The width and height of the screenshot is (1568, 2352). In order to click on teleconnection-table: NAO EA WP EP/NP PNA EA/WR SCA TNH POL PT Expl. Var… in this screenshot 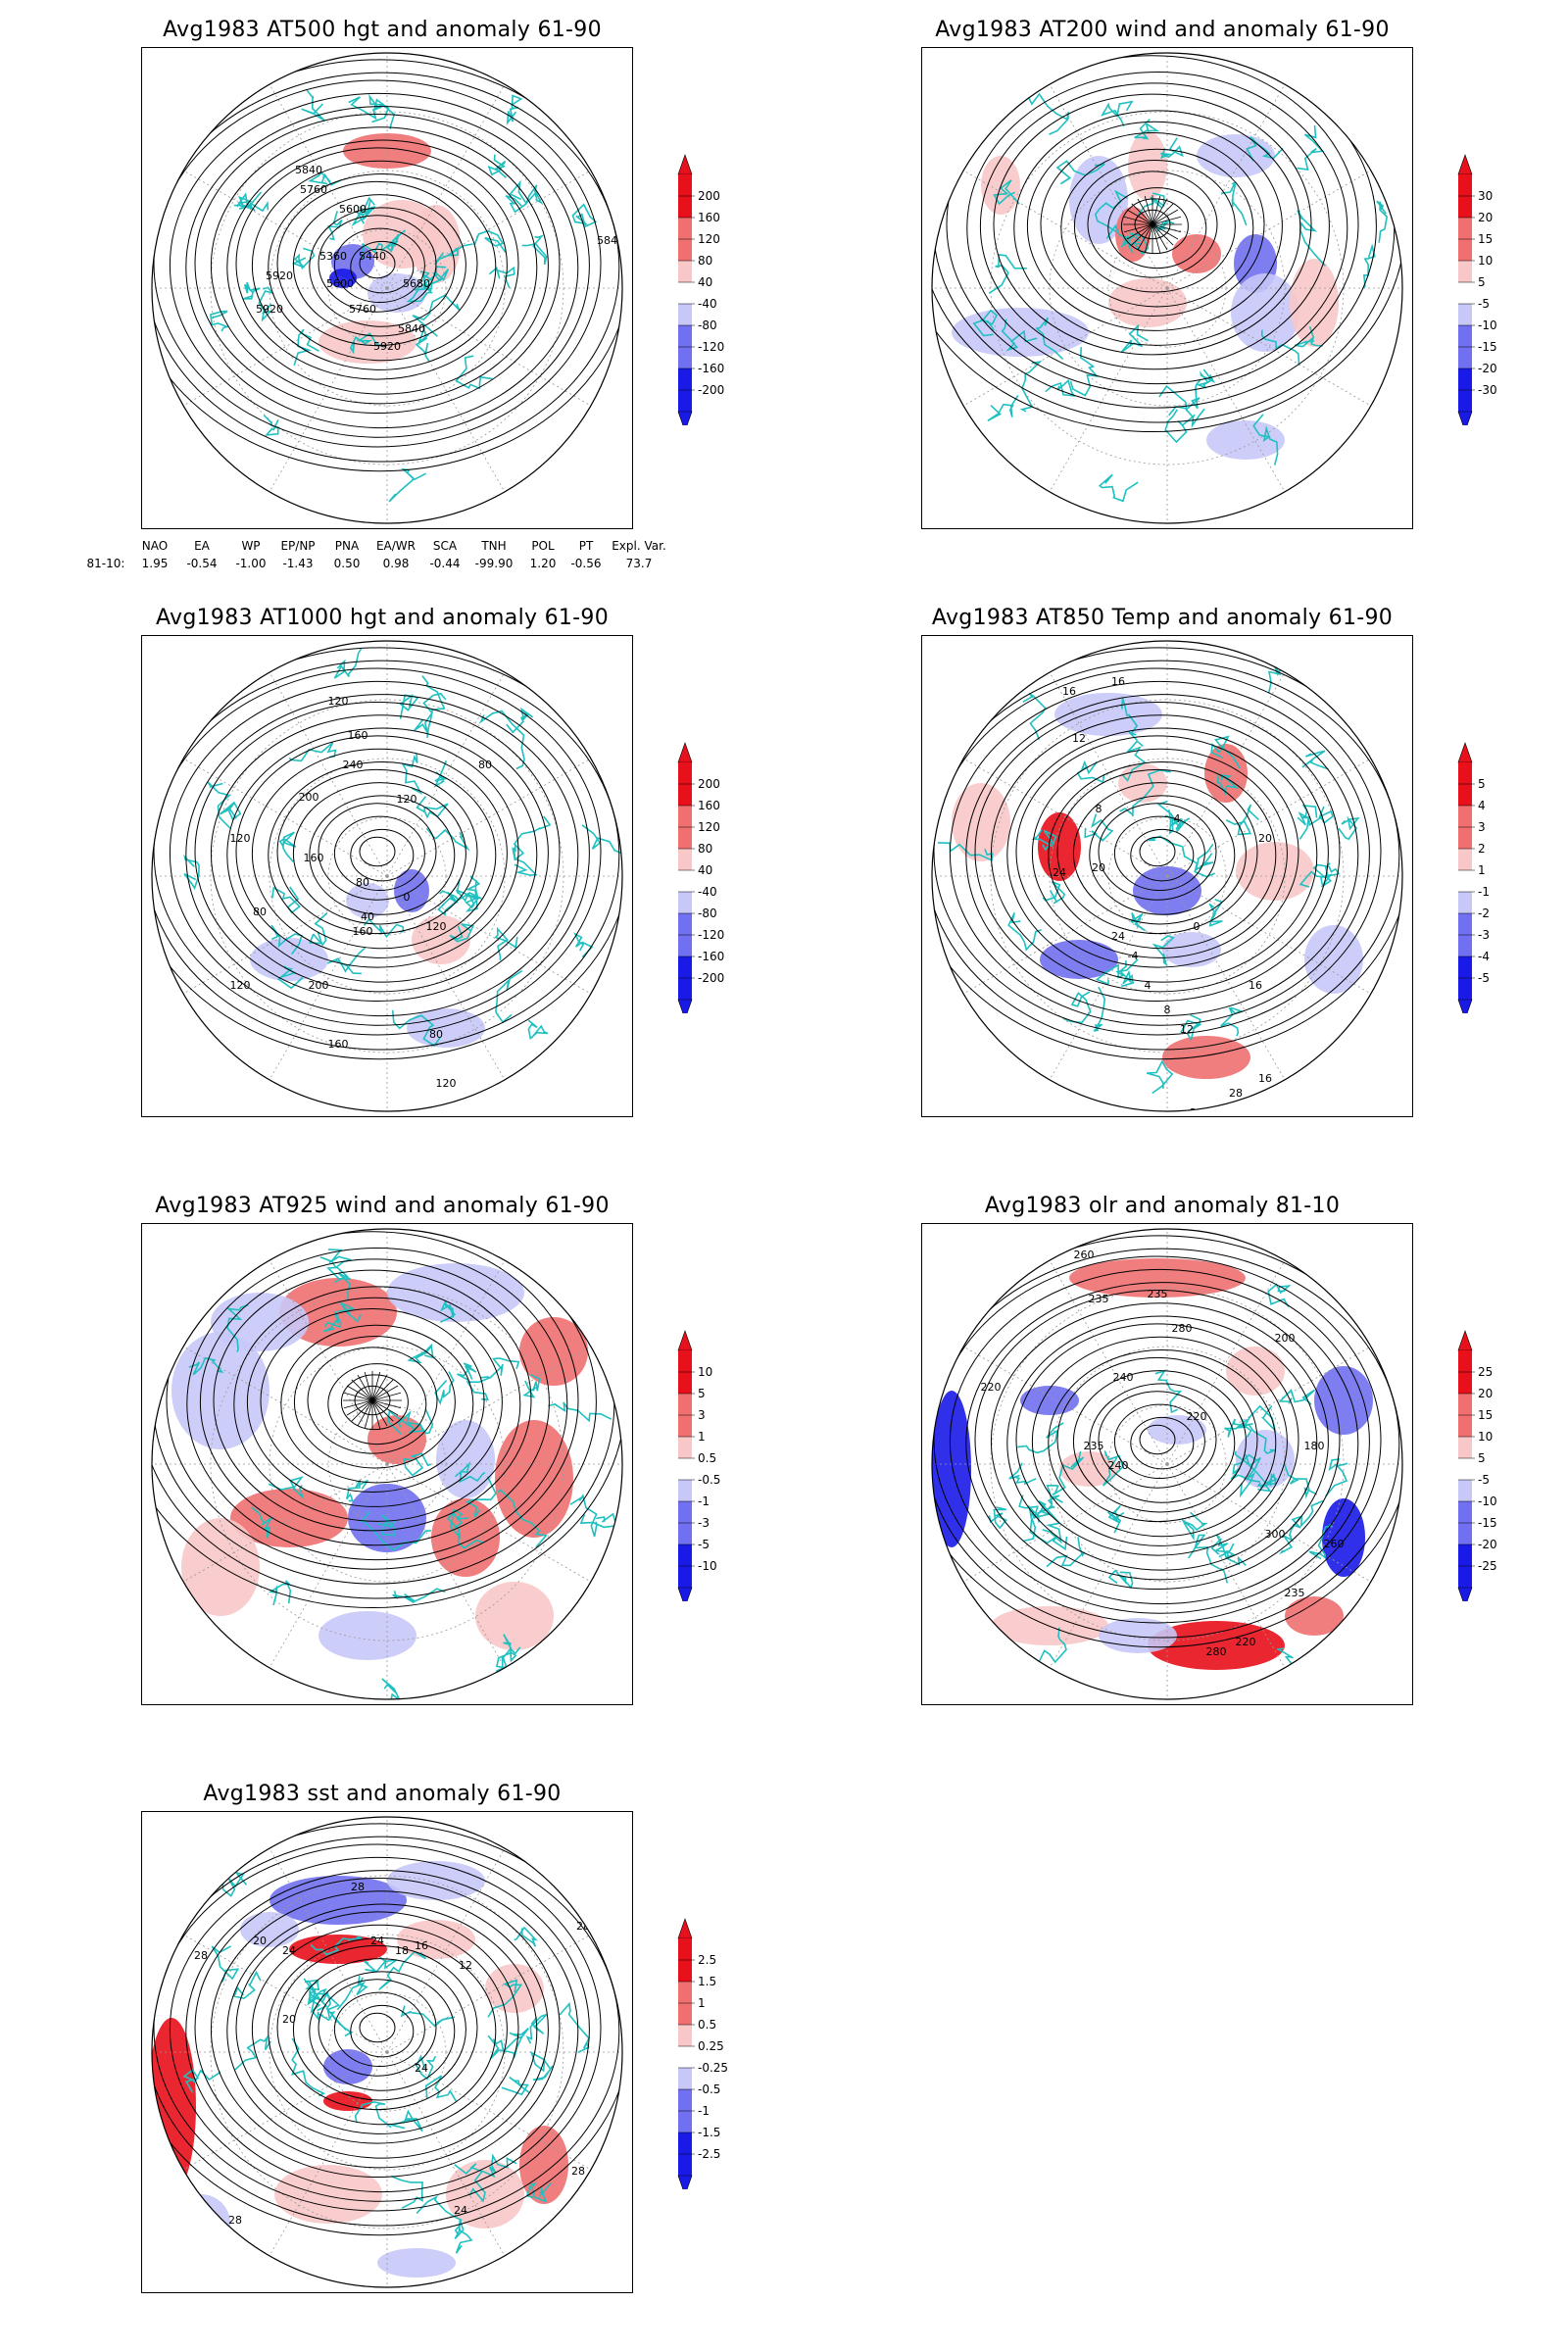, I will do `click(439, 560)`.